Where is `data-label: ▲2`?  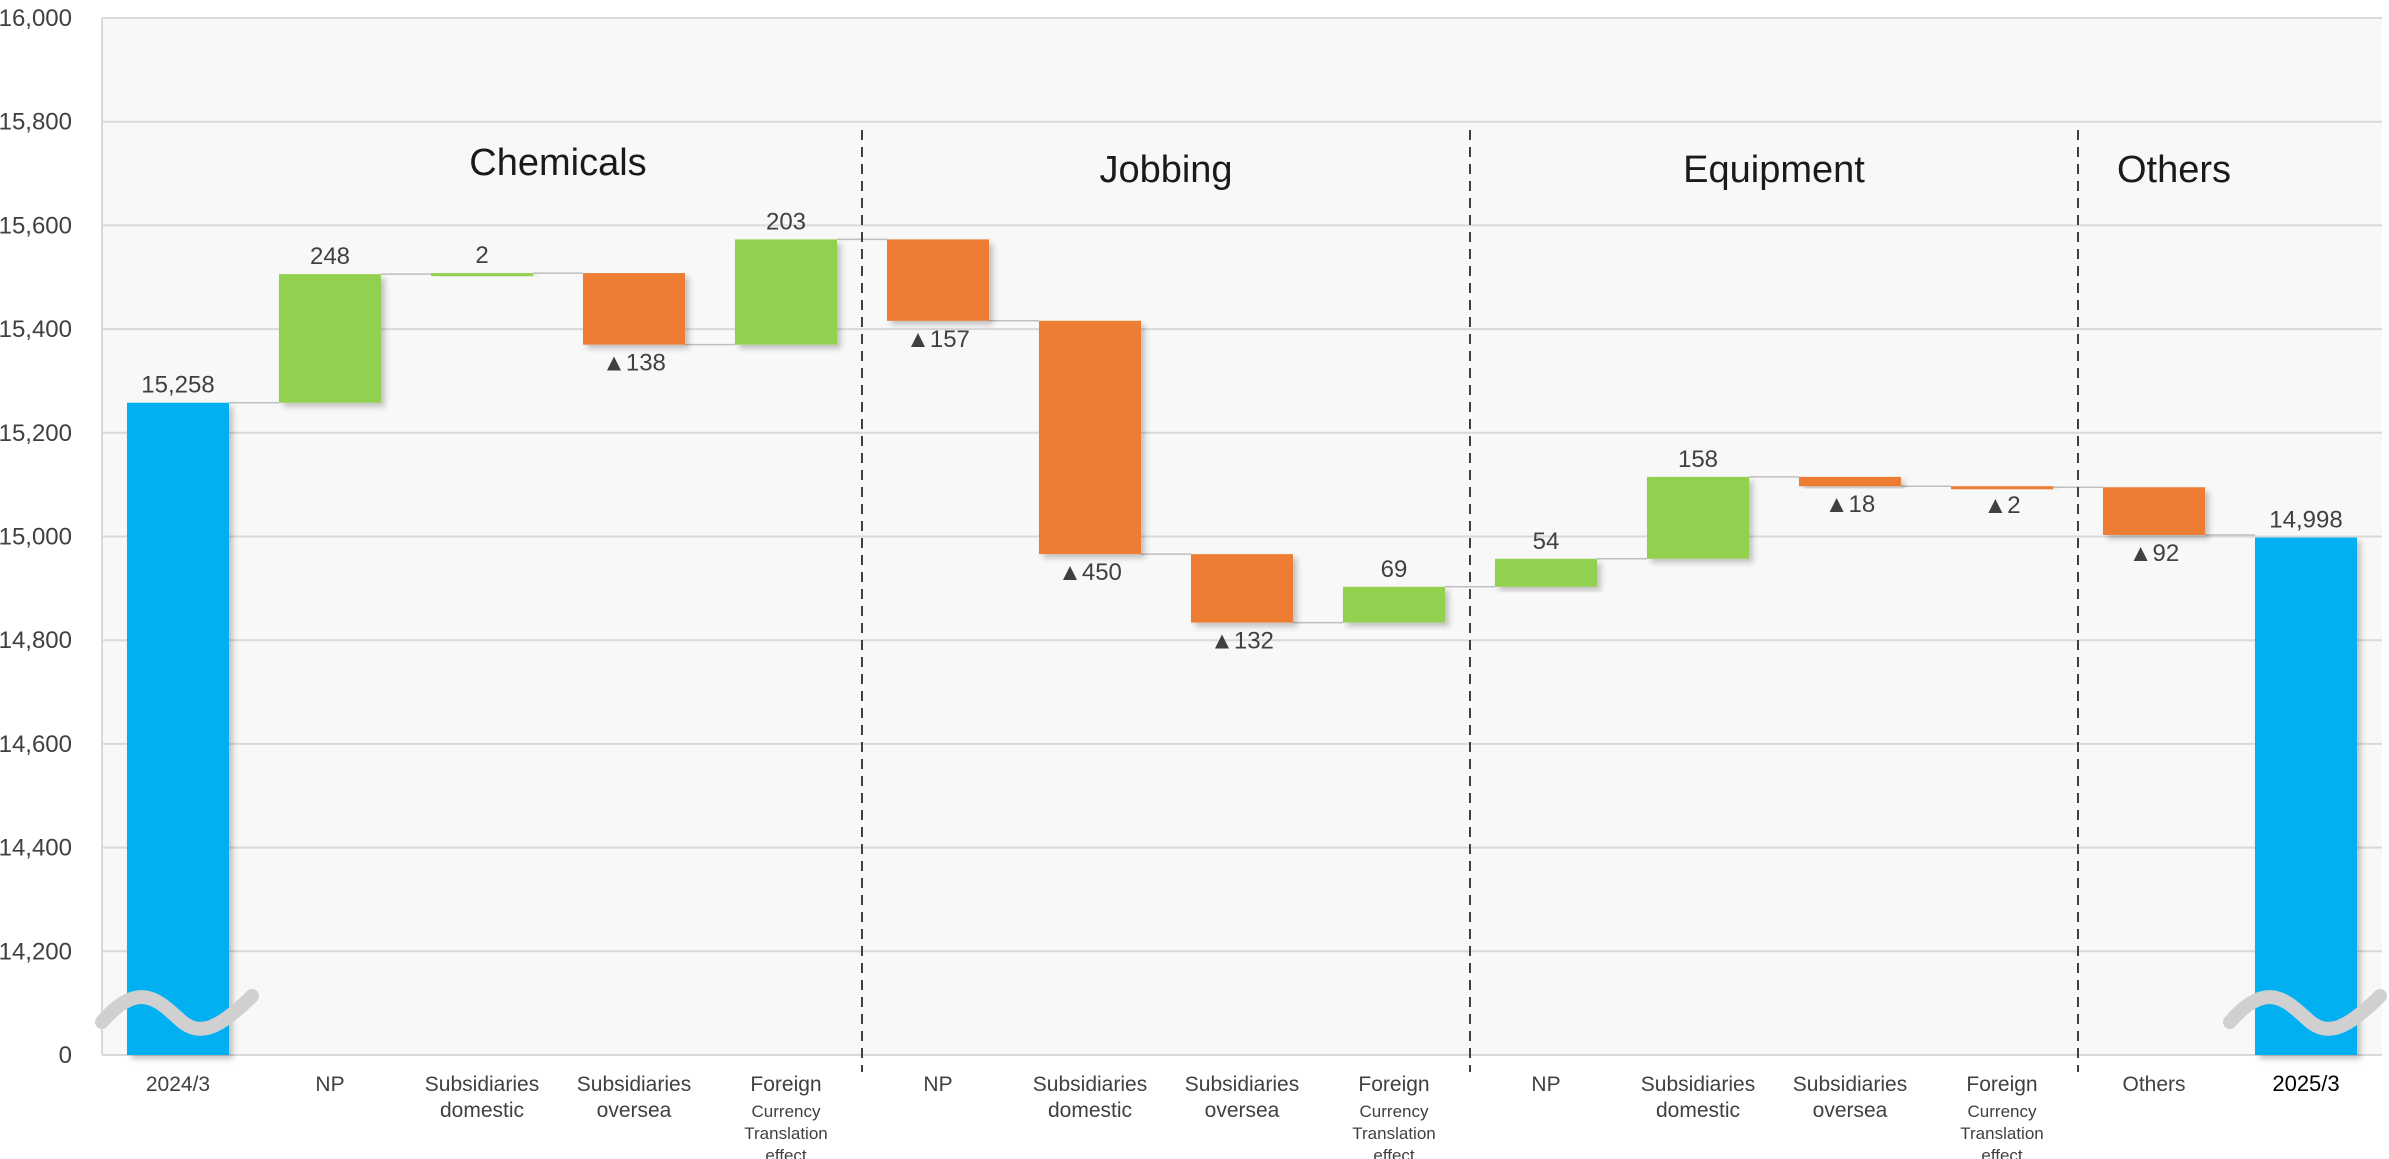
data-label: ▲2 is located at coordinates (2001, 505).